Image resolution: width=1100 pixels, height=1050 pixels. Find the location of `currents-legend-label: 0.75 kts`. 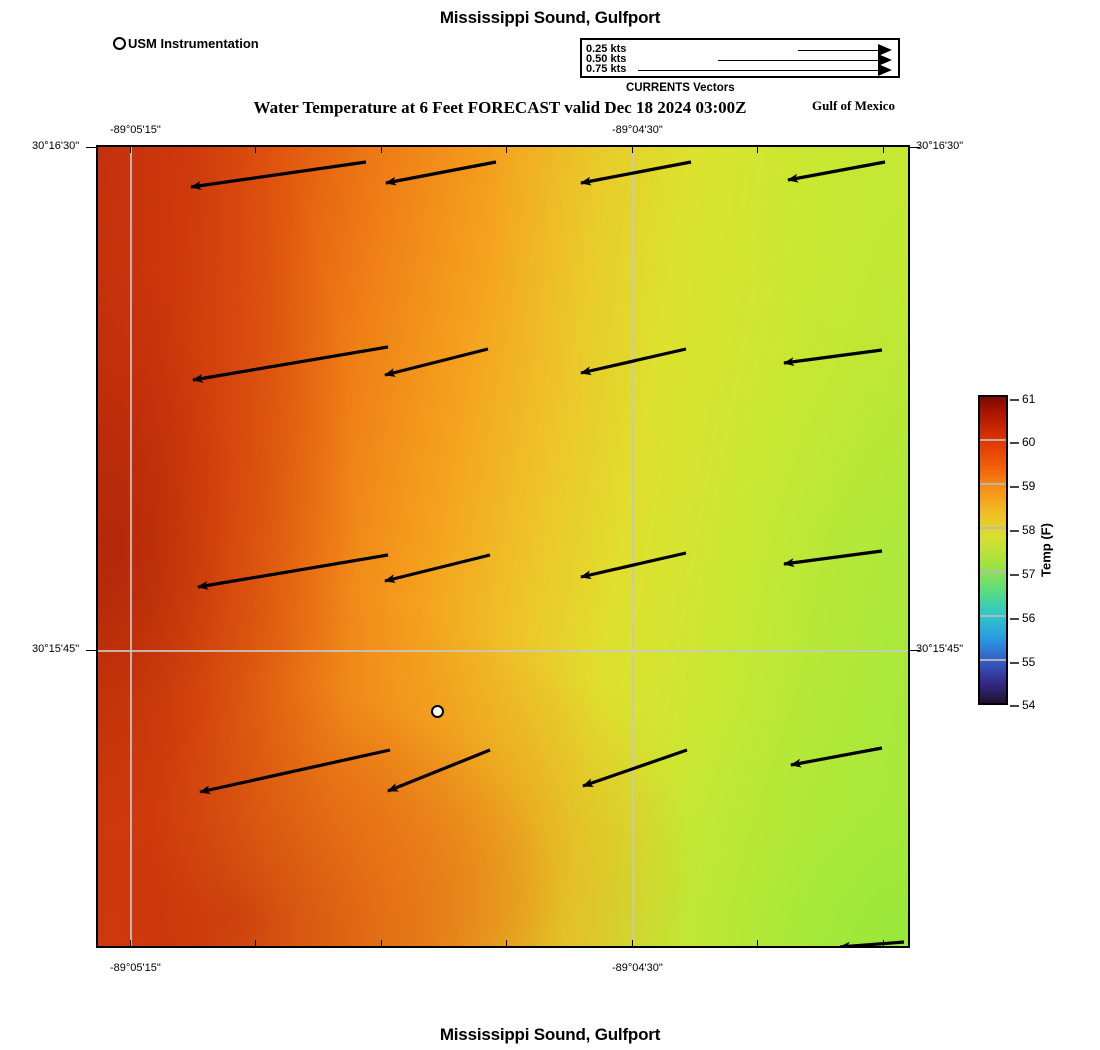

currents-legend-label: 0.75 kts is located at coordinates (606, 69).